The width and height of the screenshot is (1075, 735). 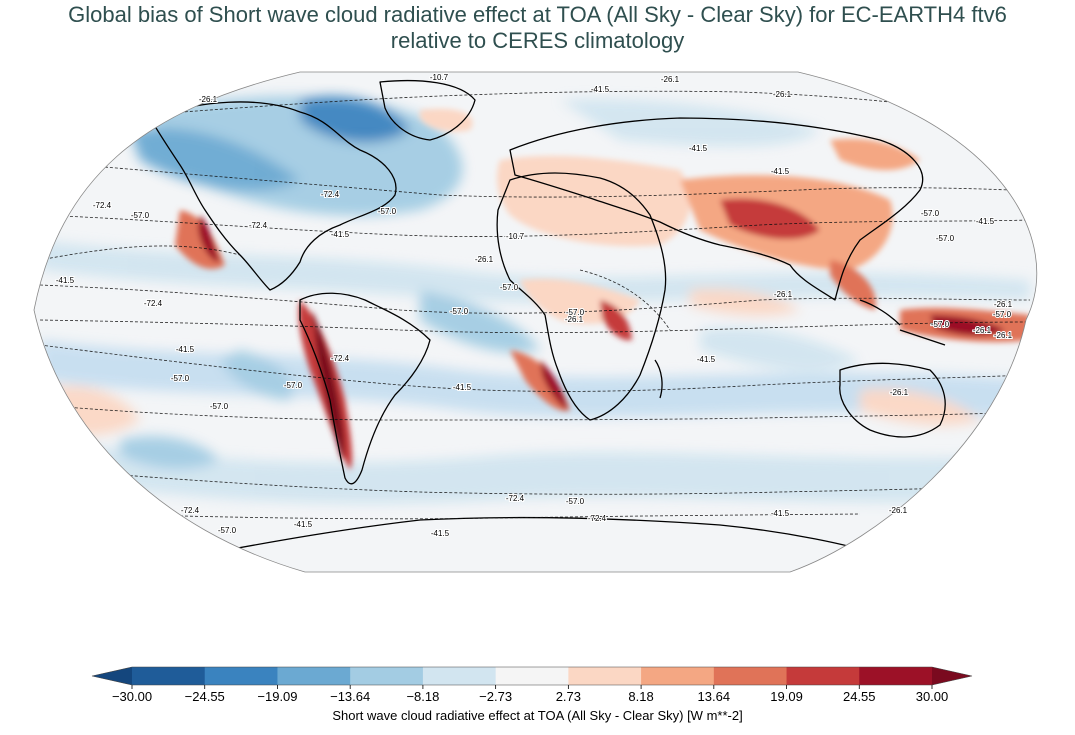 I want to click on colorbar-tick-label: −19.09, so click(x=277, y=696).